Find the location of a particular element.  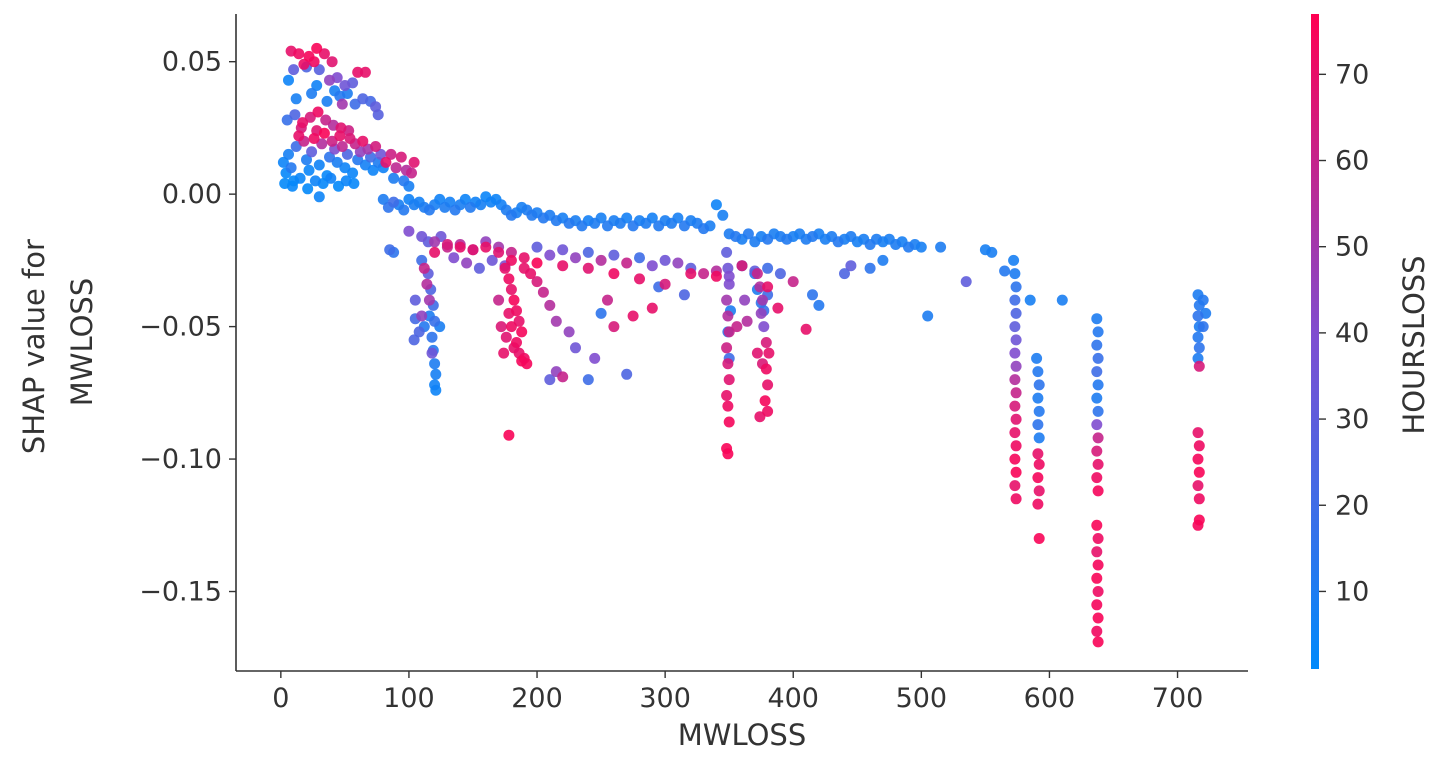

y-tick-label: −0.15 is located at coordinates (180, 592).